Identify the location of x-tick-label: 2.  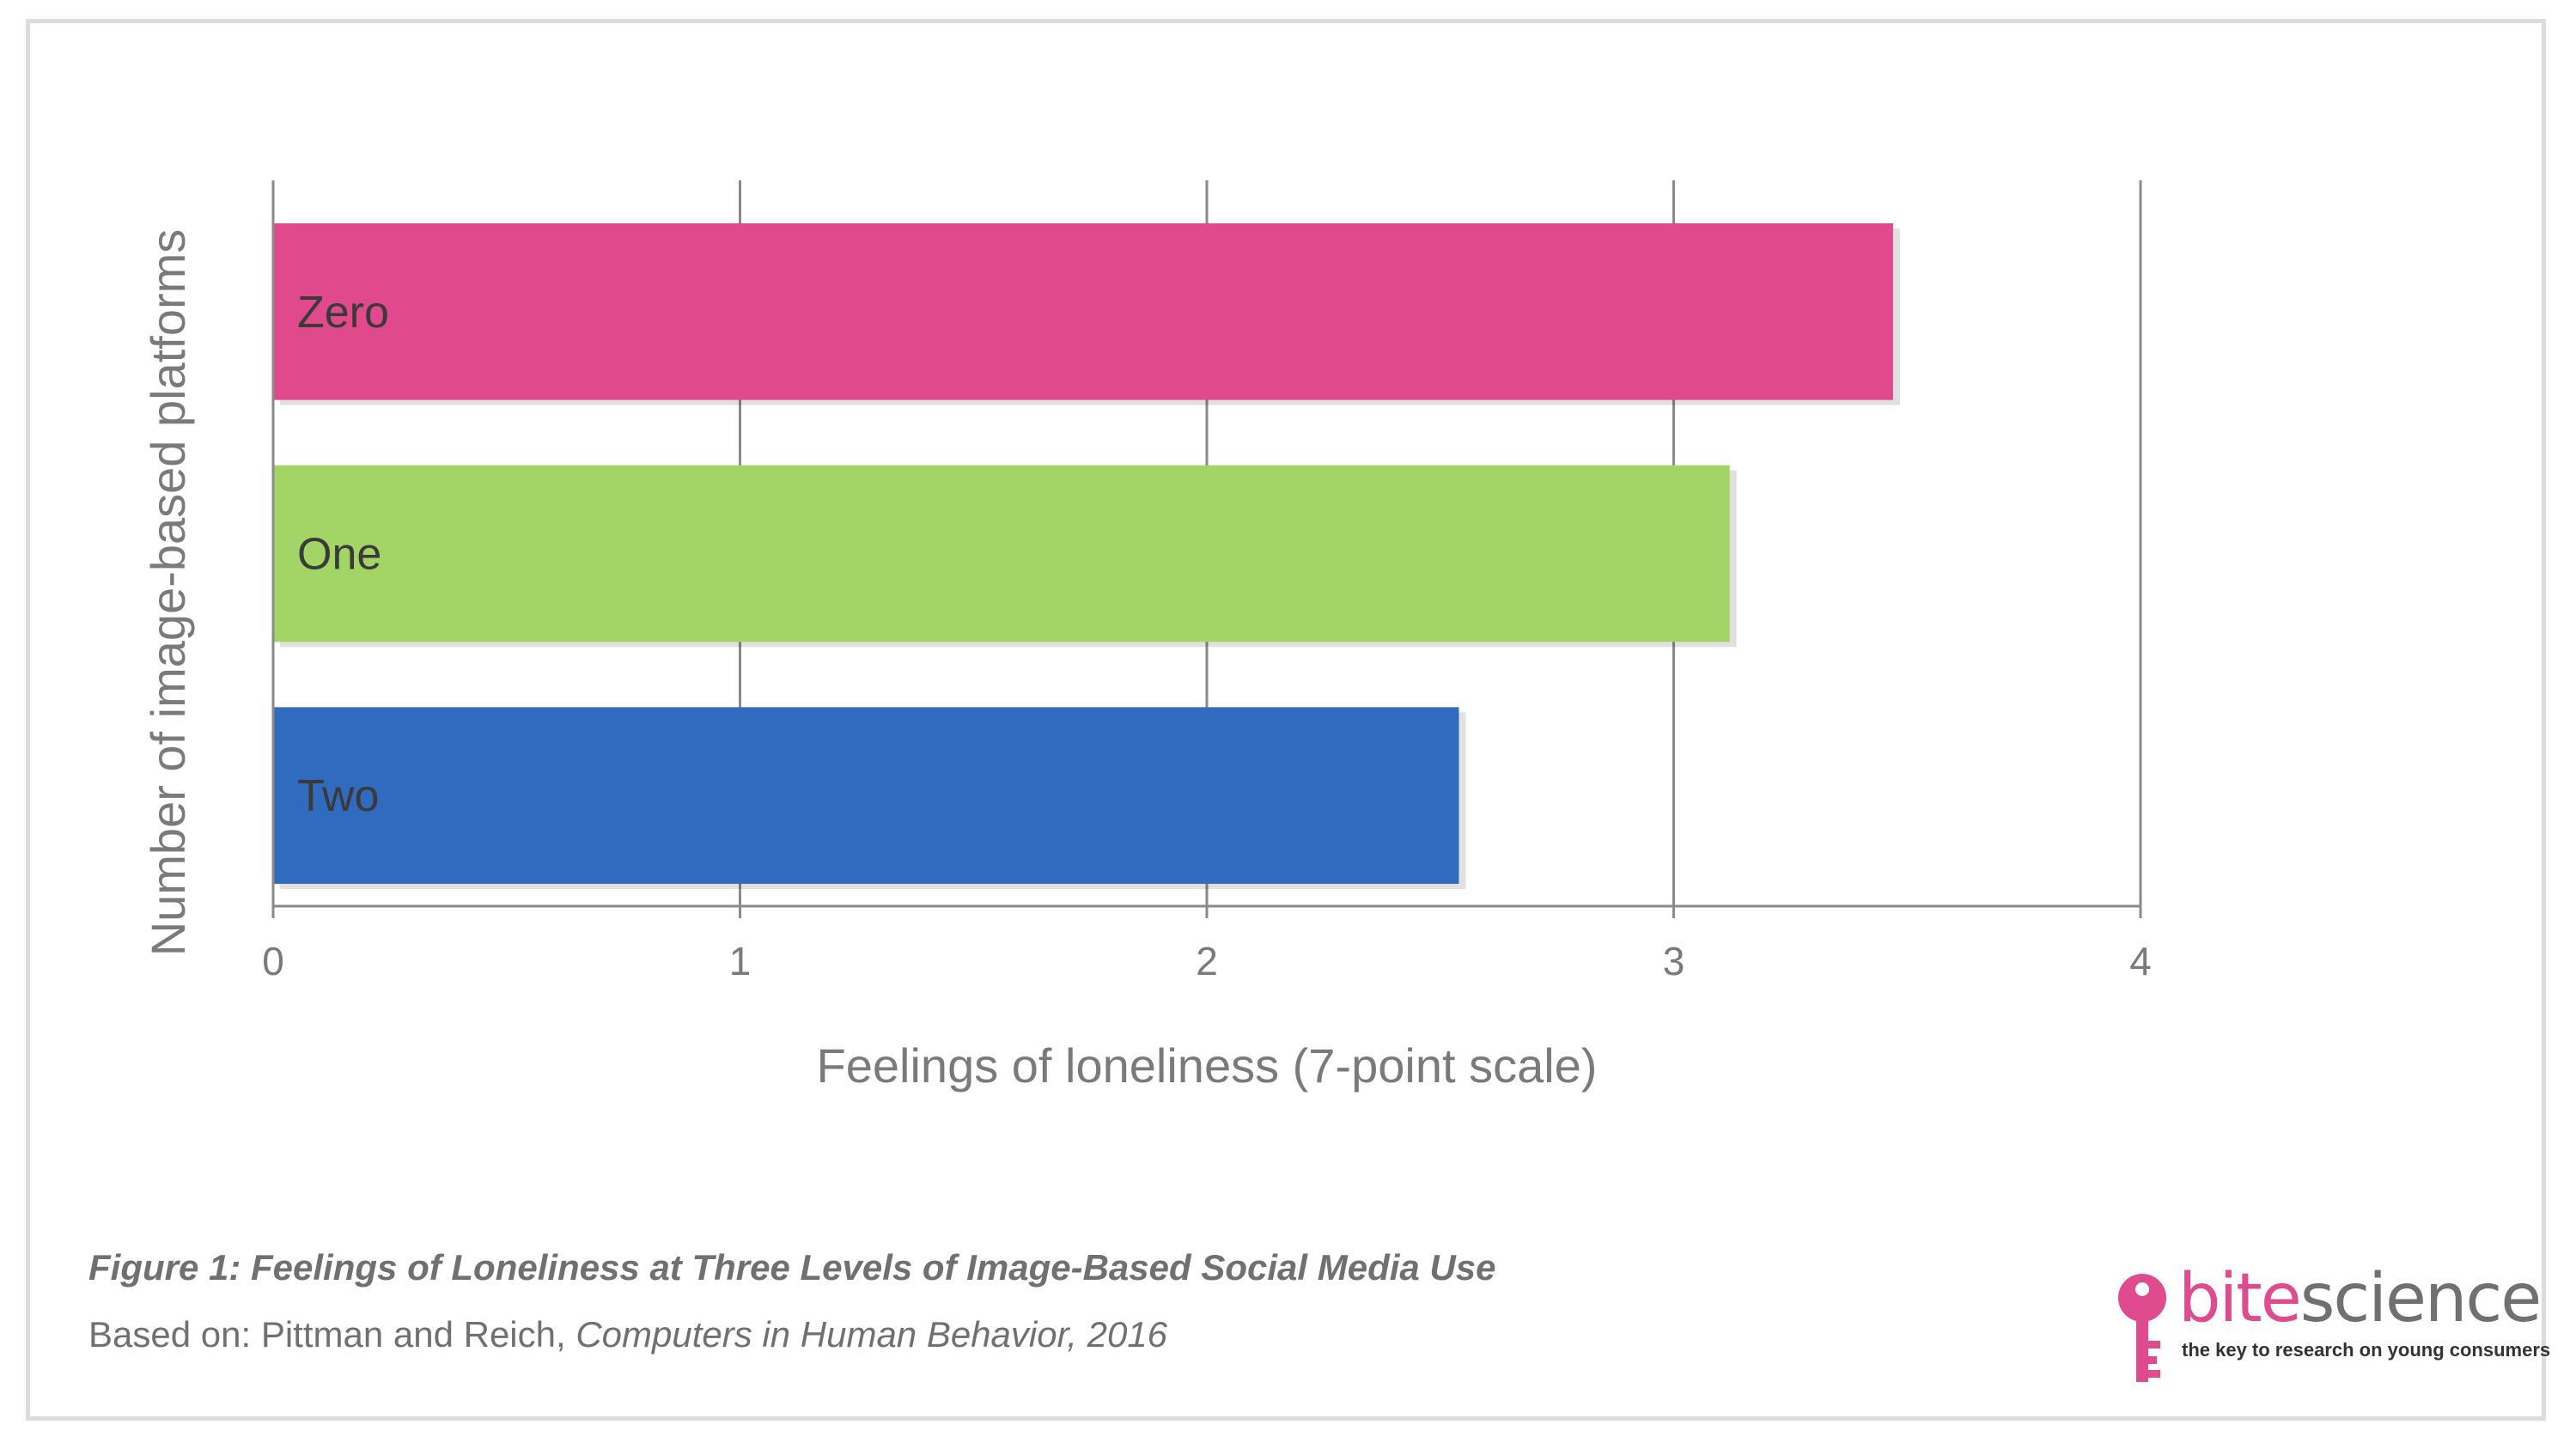
(1207, 961).